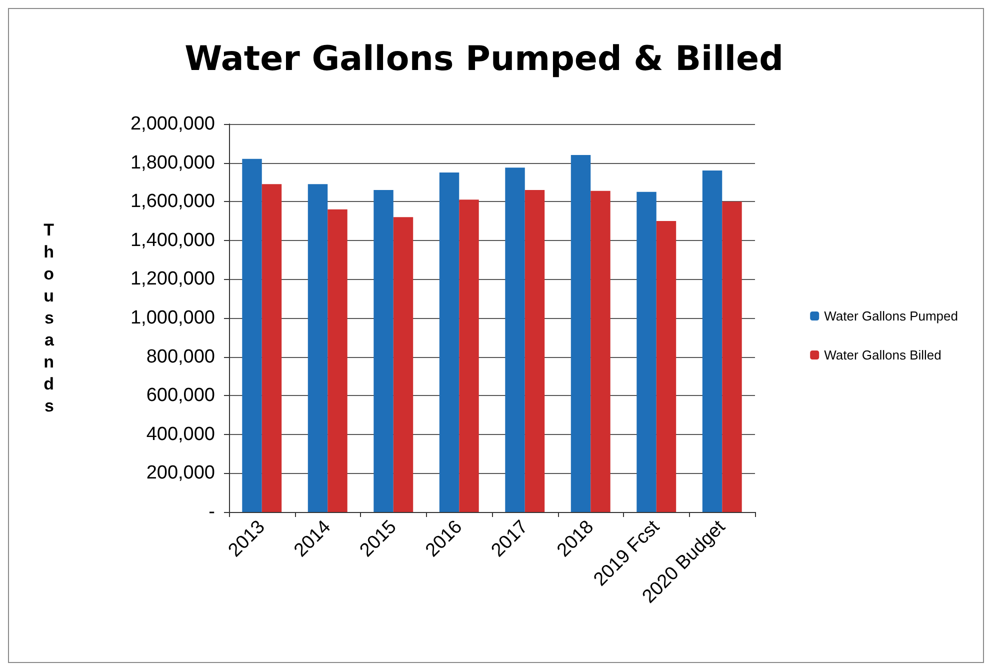 Image resolution: width=994 pixels, height=671 pixels. What do you see at coordinates (180, 473) in the screenshot?
I see `y-tick-label: 200,000` at bounding box center [180, 473].